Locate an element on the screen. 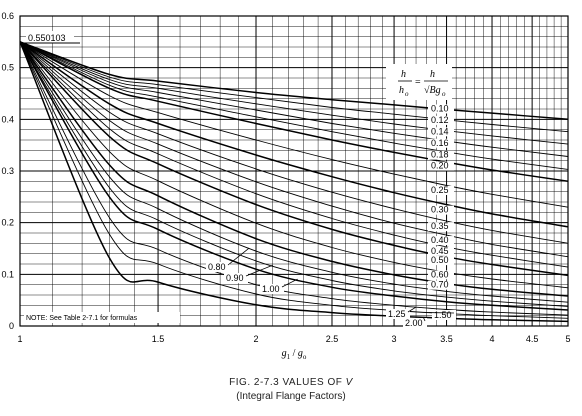 The image size is (582, 416). curve-label: 0.16 is located at coordinates (440, 143).